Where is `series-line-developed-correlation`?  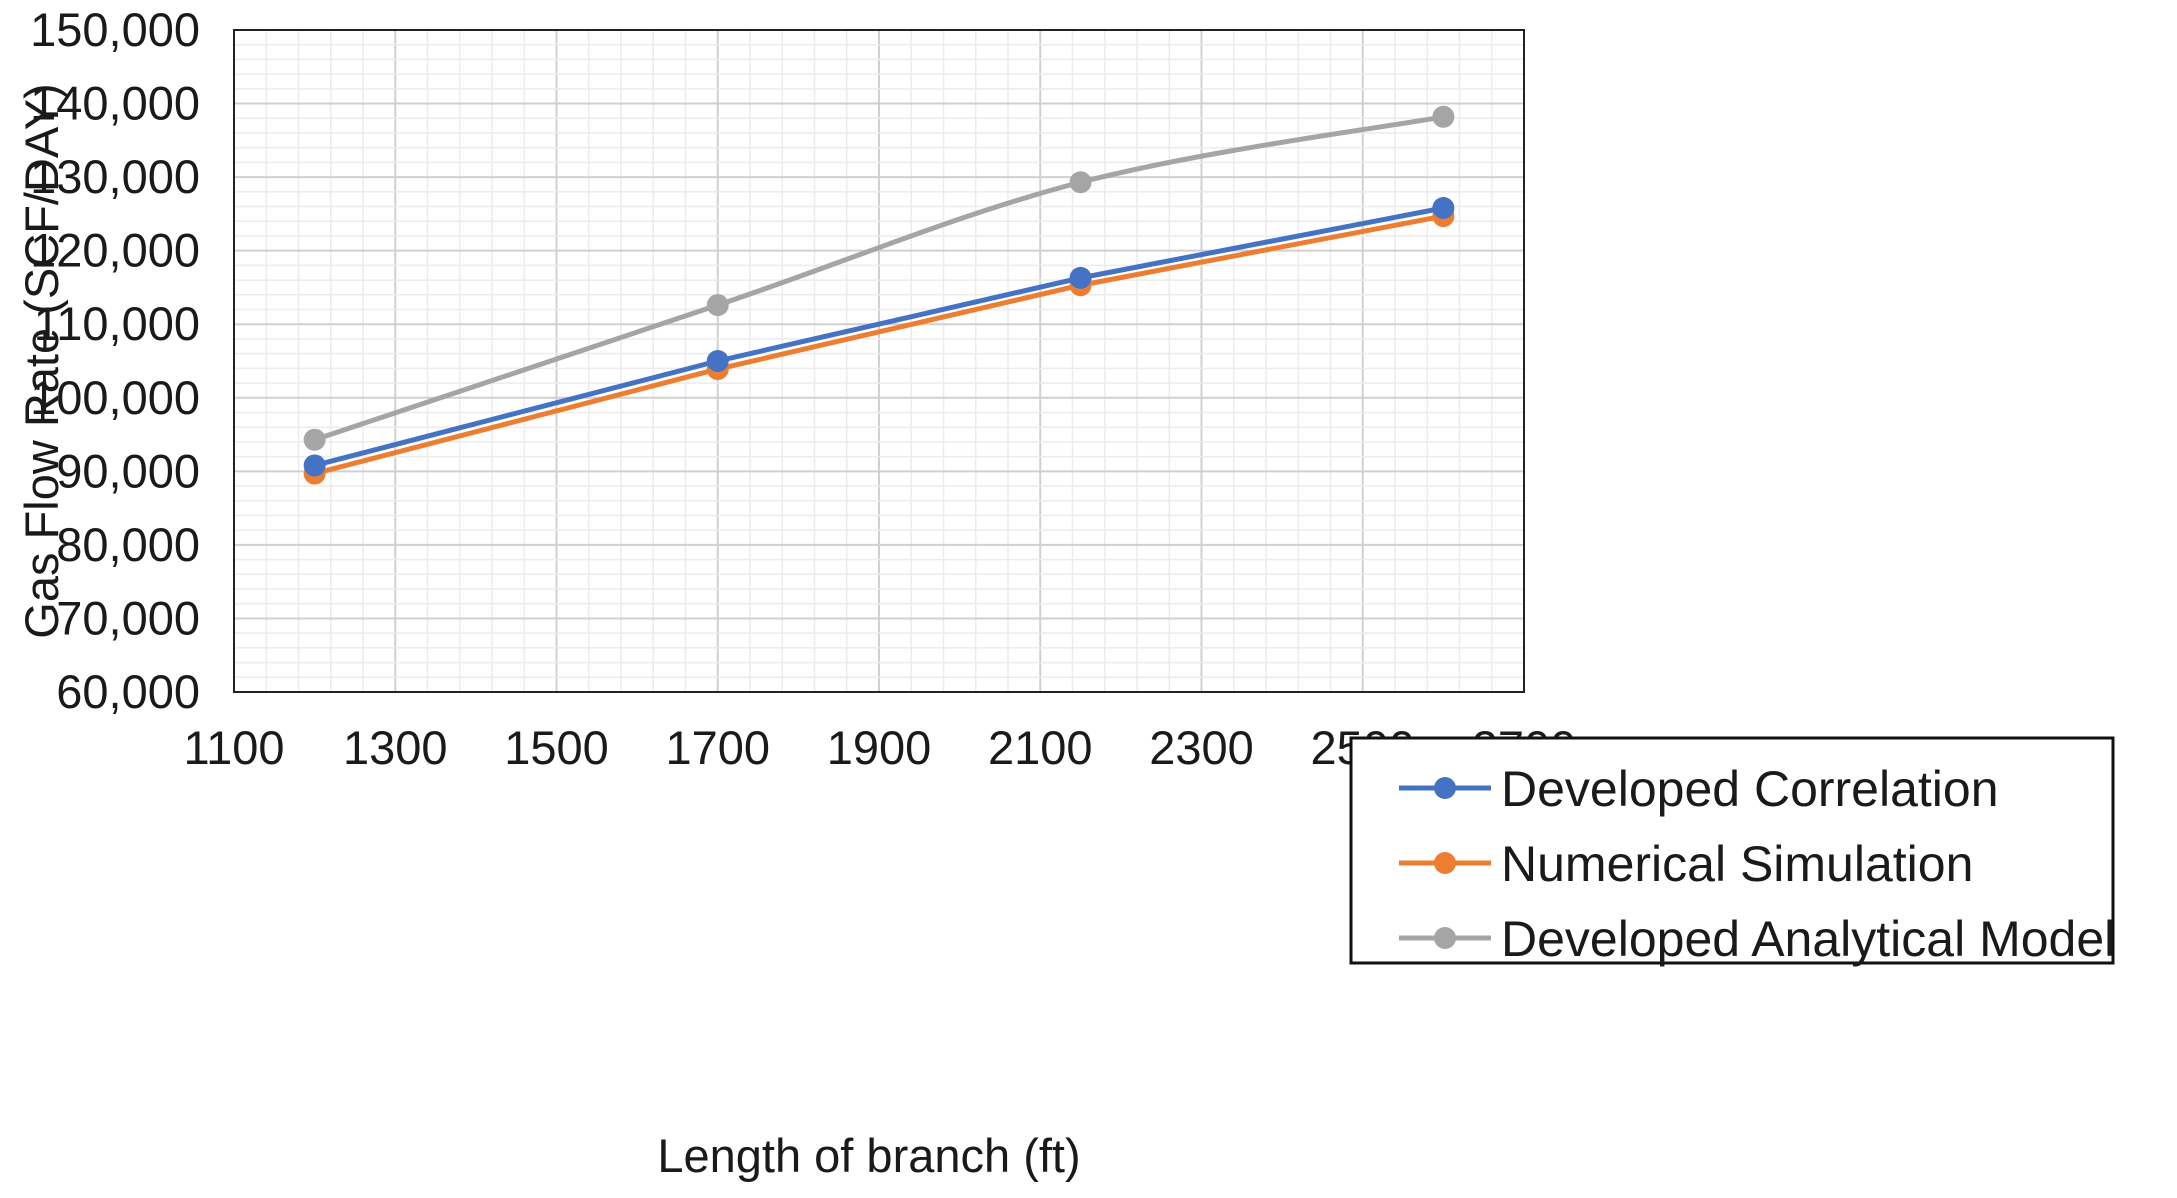 series-line-developed-correlation is located at coordinates (879, 336).